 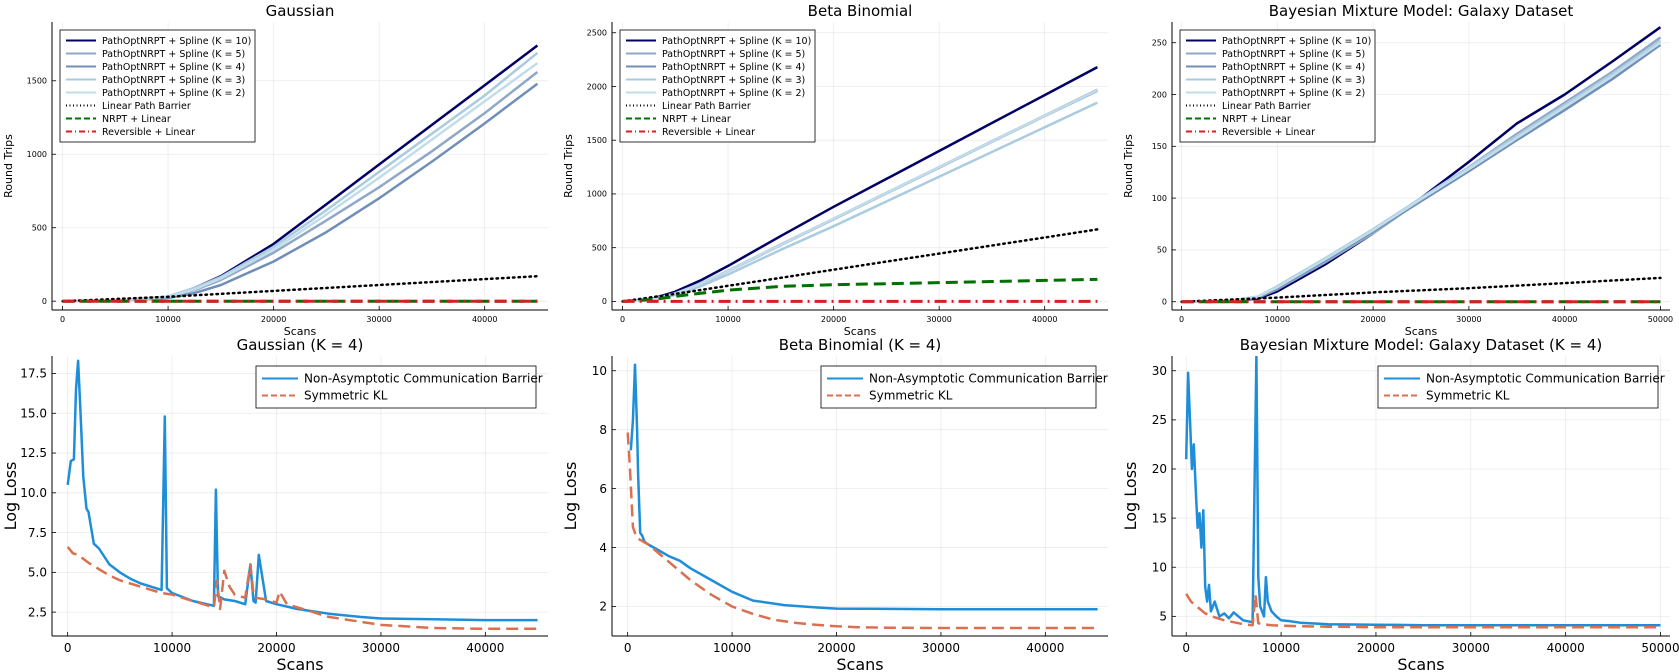 I want to click on y-tick-label: 5.0, so click(x=37, y=573).